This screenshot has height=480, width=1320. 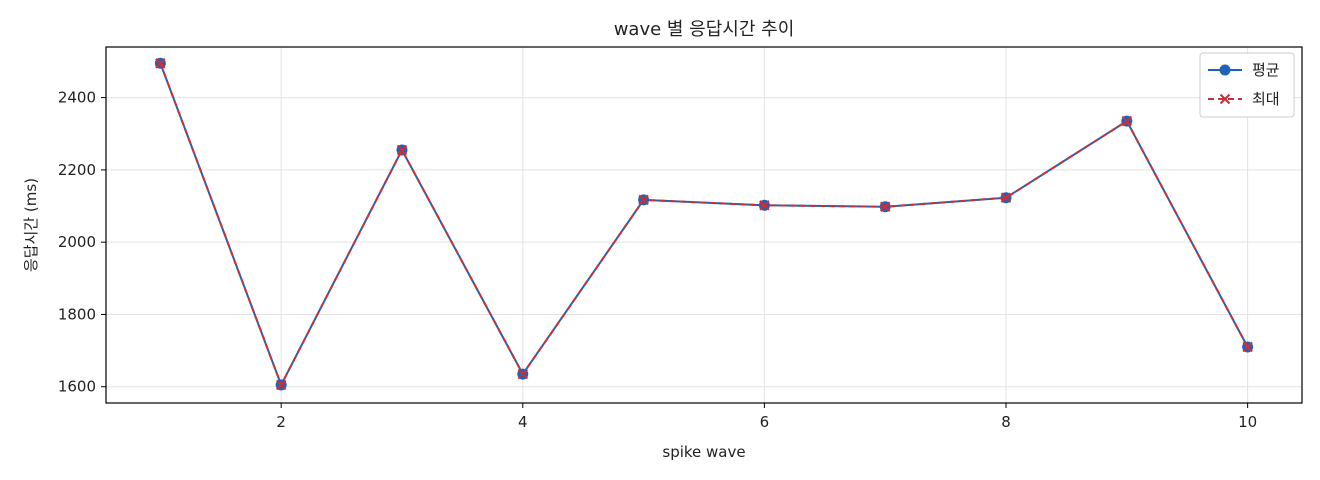 What do you see at coordinates (31, 225) in the screenshot?
I see `y-axis-label: 응답시간 (ms)` at bounding box center [31, 225].